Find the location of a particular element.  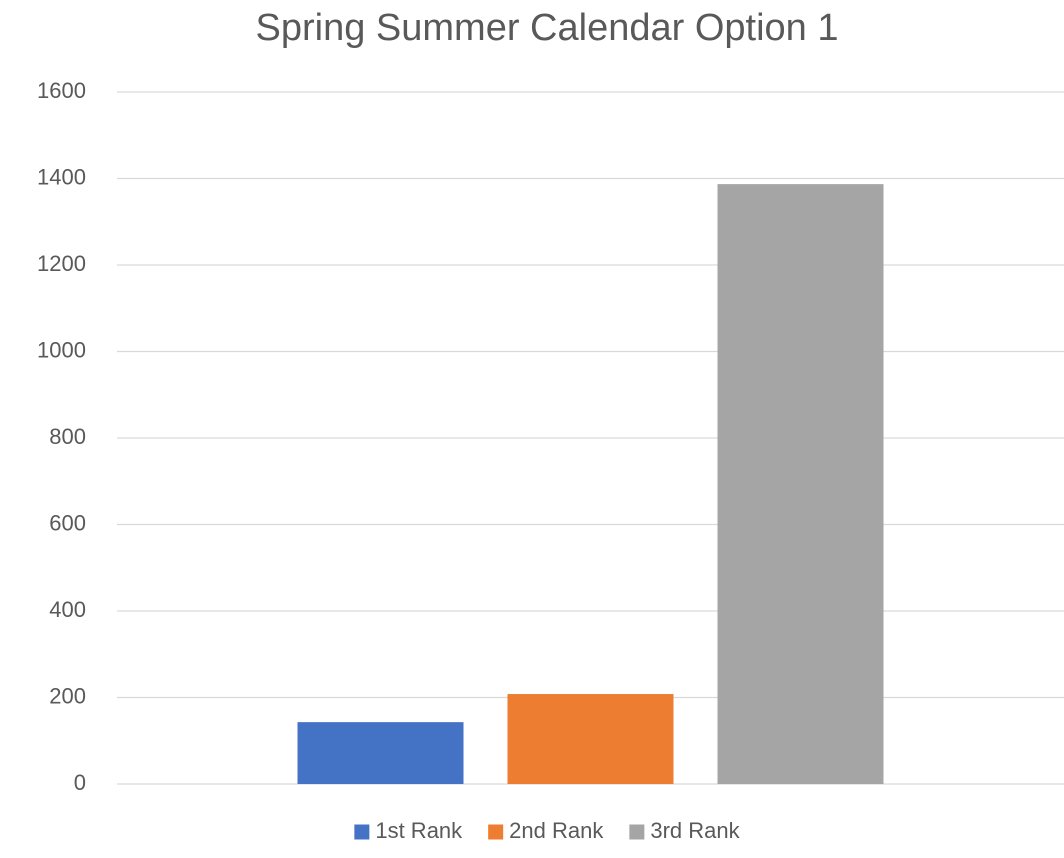

y-tick-label: 1400 is located at coordinates (61, 176).